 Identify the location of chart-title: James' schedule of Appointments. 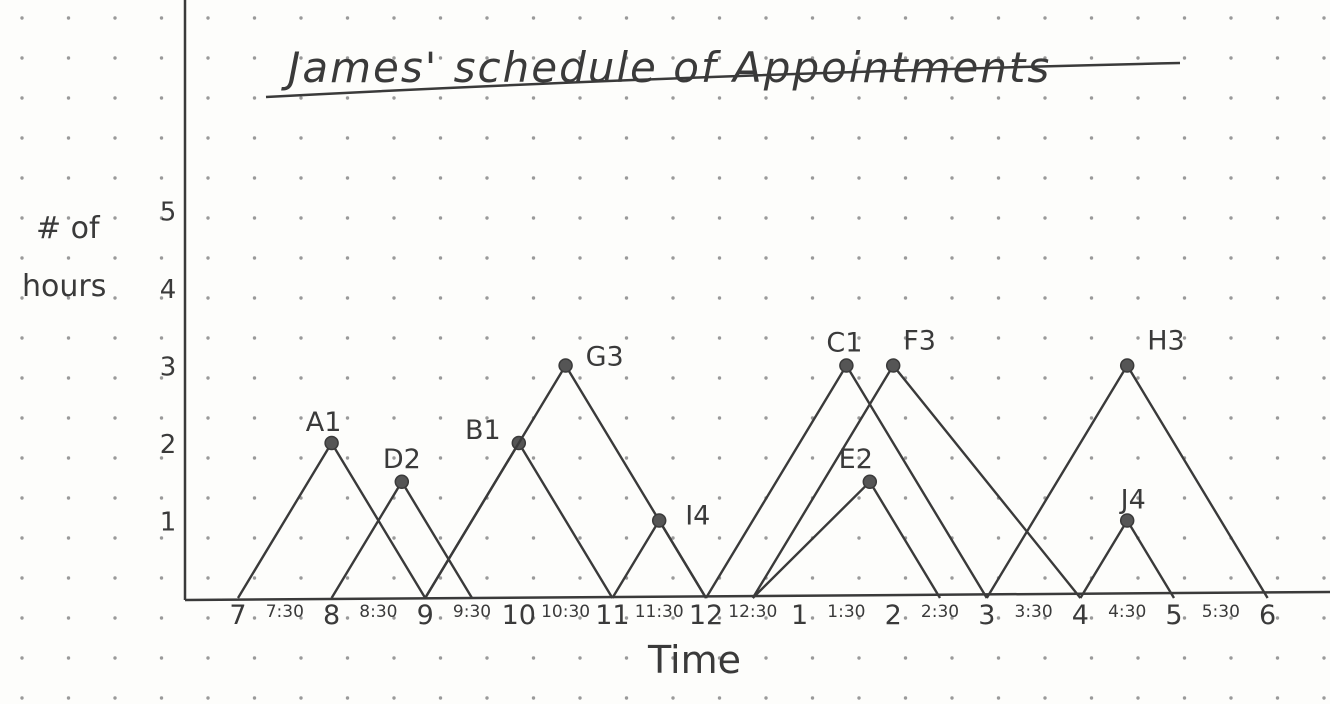
(666, 67).